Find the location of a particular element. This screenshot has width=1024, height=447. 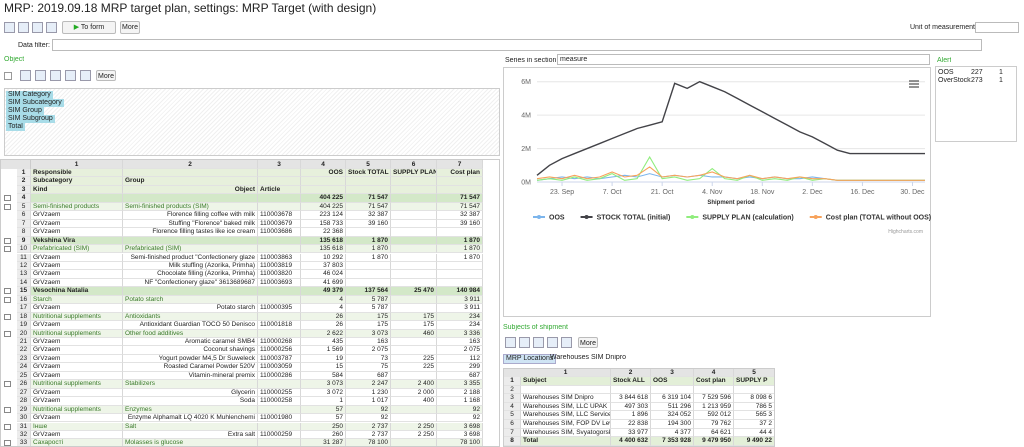

legend-label: STOCK TOTAL (initial) is located at coordinates (634, 218).